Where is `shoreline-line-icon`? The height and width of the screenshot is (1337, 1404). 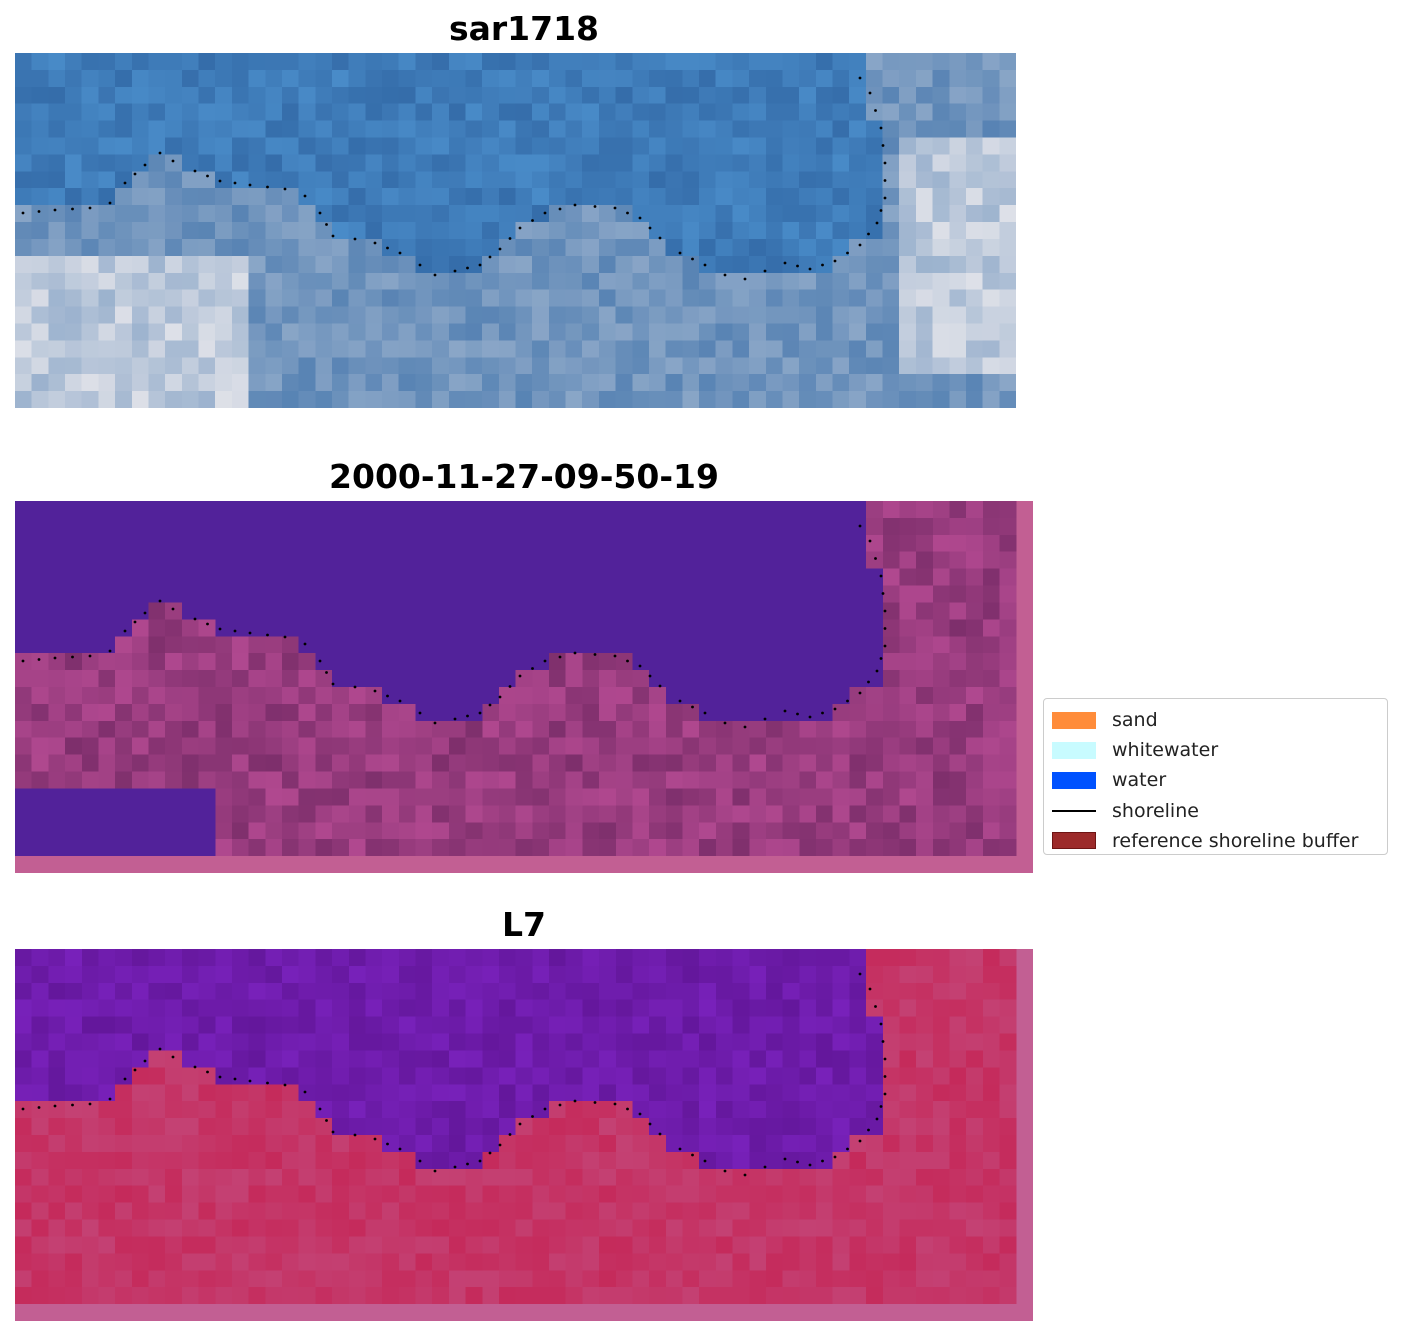
shoreline-line-icon is located at coordinates (1074, 810).